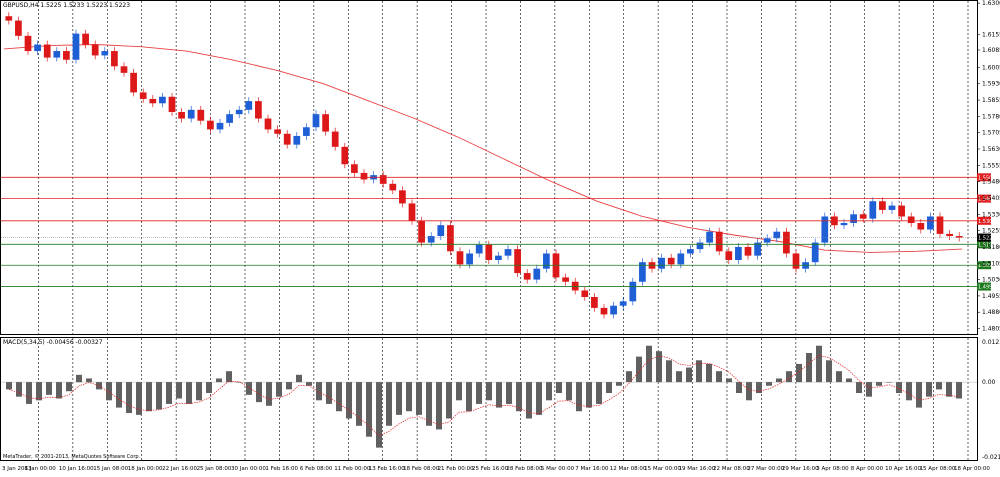  Describe the element at coordinates (40, 469) in the screenshot. I see `time-tick-label: 8 Jan 00:00` at that location.